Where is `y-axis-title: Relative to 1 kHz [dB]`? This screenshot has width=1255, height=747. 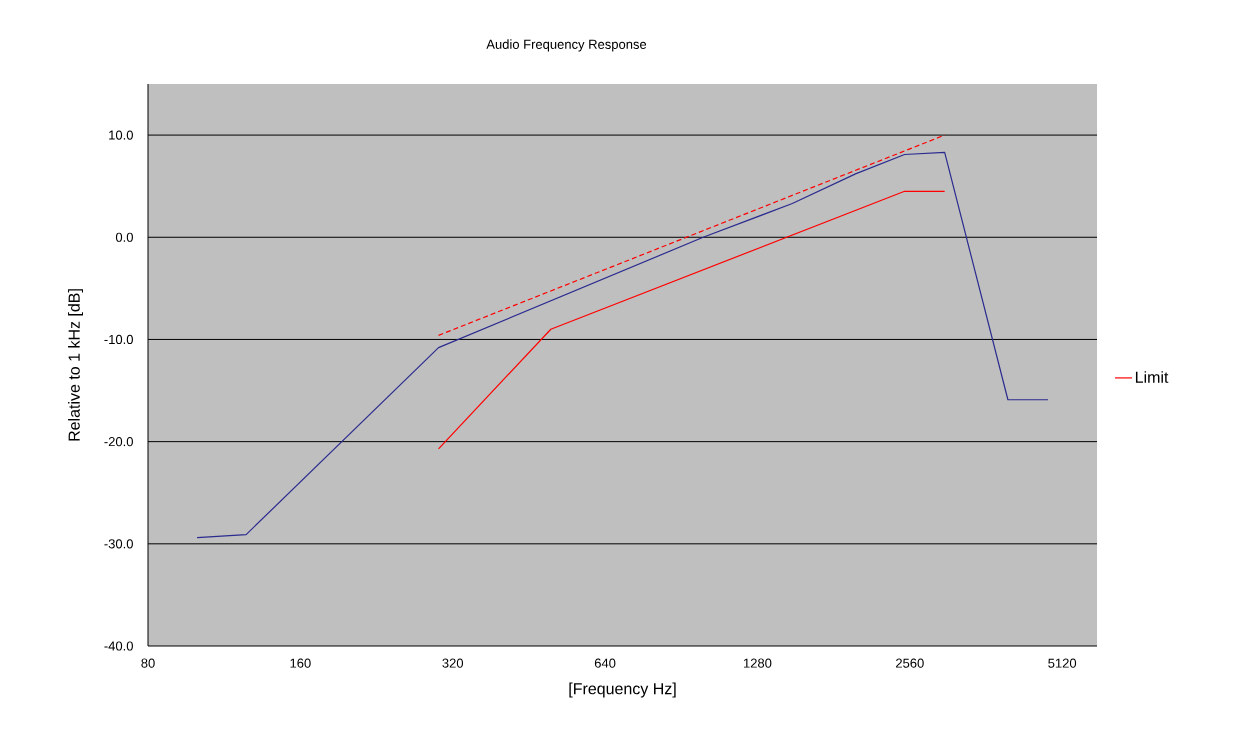 y-axis-title: Relative to 1 kHz [dB] is located at coordinates (75, 365).